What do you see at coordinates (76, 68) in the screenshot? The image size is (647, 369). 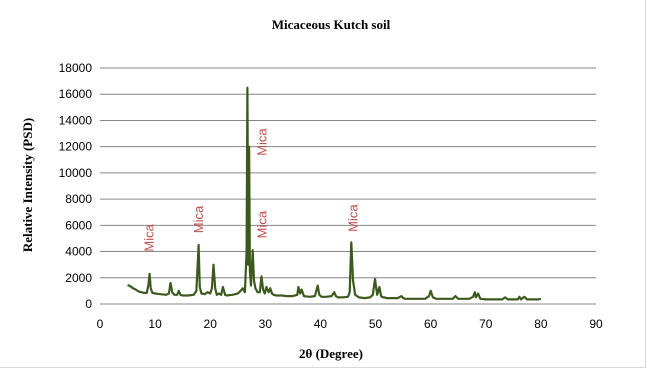 I see `y-tick-label: 18000` at bounding box center [76, 68].